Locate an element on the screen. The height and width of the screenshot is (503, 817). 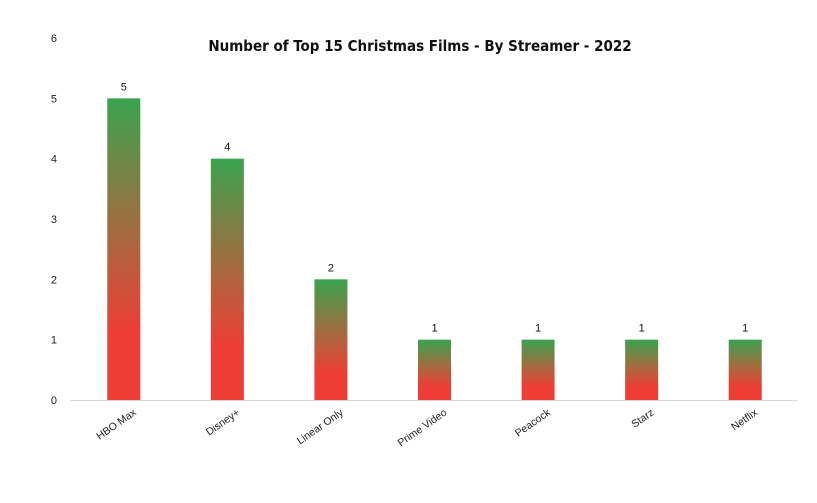
x-category-label: Netflix is located at coordinates (744, 419).